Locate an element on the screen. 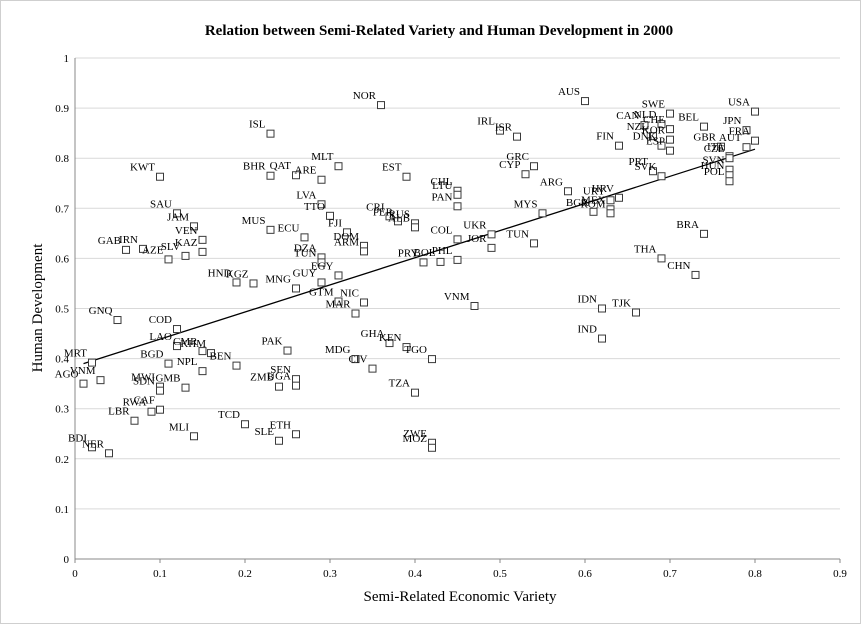 The height and width of the screenshot is (624, 861). point-label: BEL is located at coordinates (688, 118).